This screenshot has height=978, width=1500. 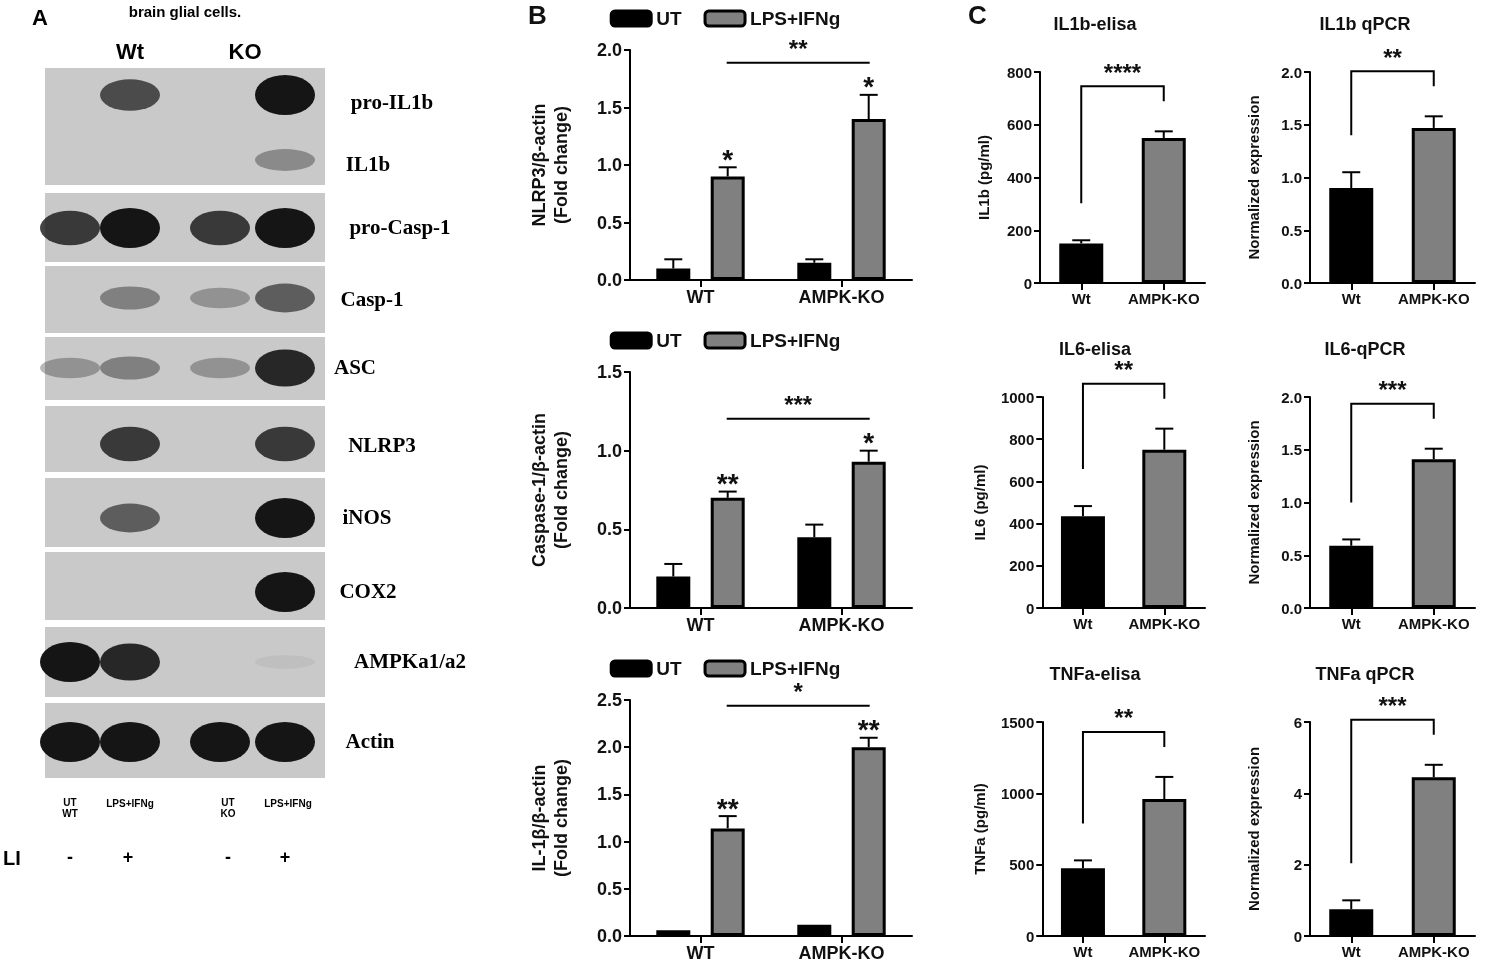 I want to click on annotation: ***, so click(x=798, y=405).